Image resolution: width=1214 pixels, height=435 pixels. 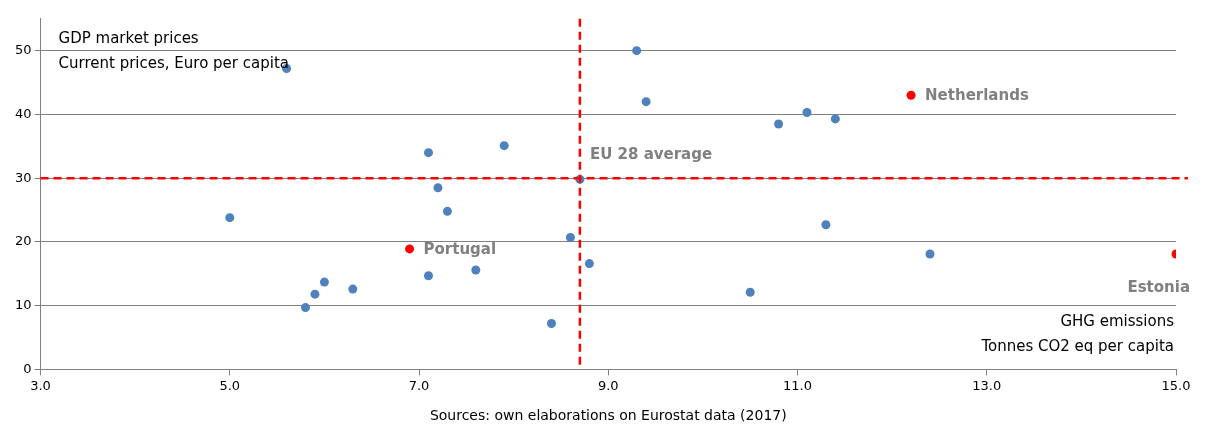 What do you see at coordinates (23, 113) in the screenshot?
I see `y-tick-label: 40` at bounding box center [23, 113].